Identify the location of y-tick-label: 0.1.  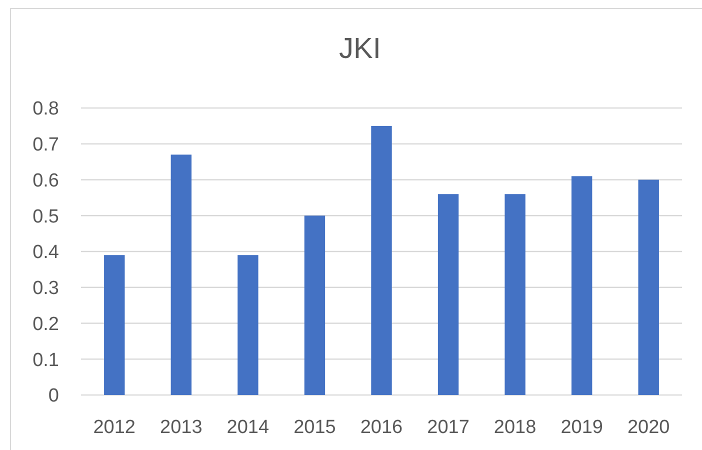
(45, 360).